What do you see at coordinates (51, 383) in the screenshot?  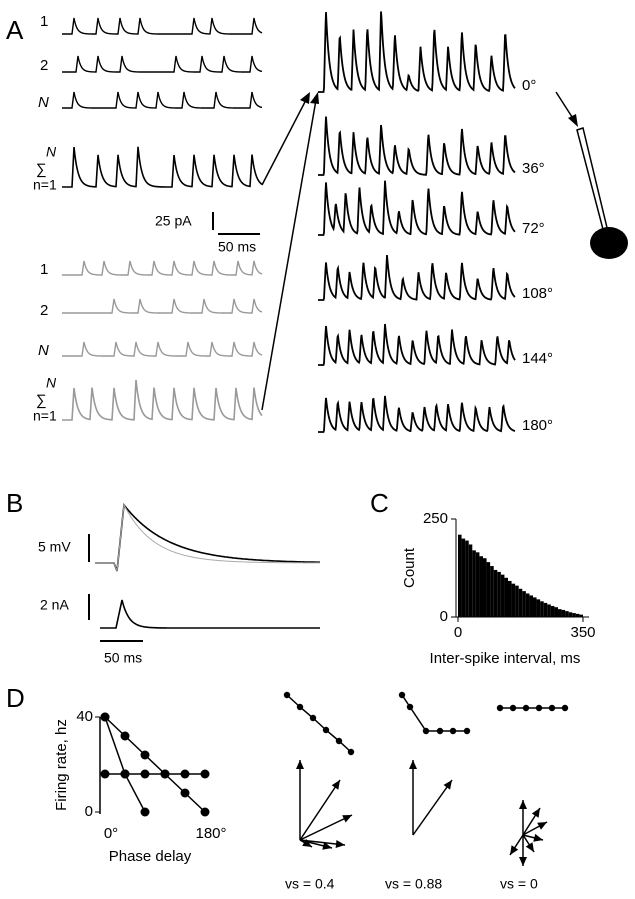 I see `sum-top: N` at bounding box center [51, 383].